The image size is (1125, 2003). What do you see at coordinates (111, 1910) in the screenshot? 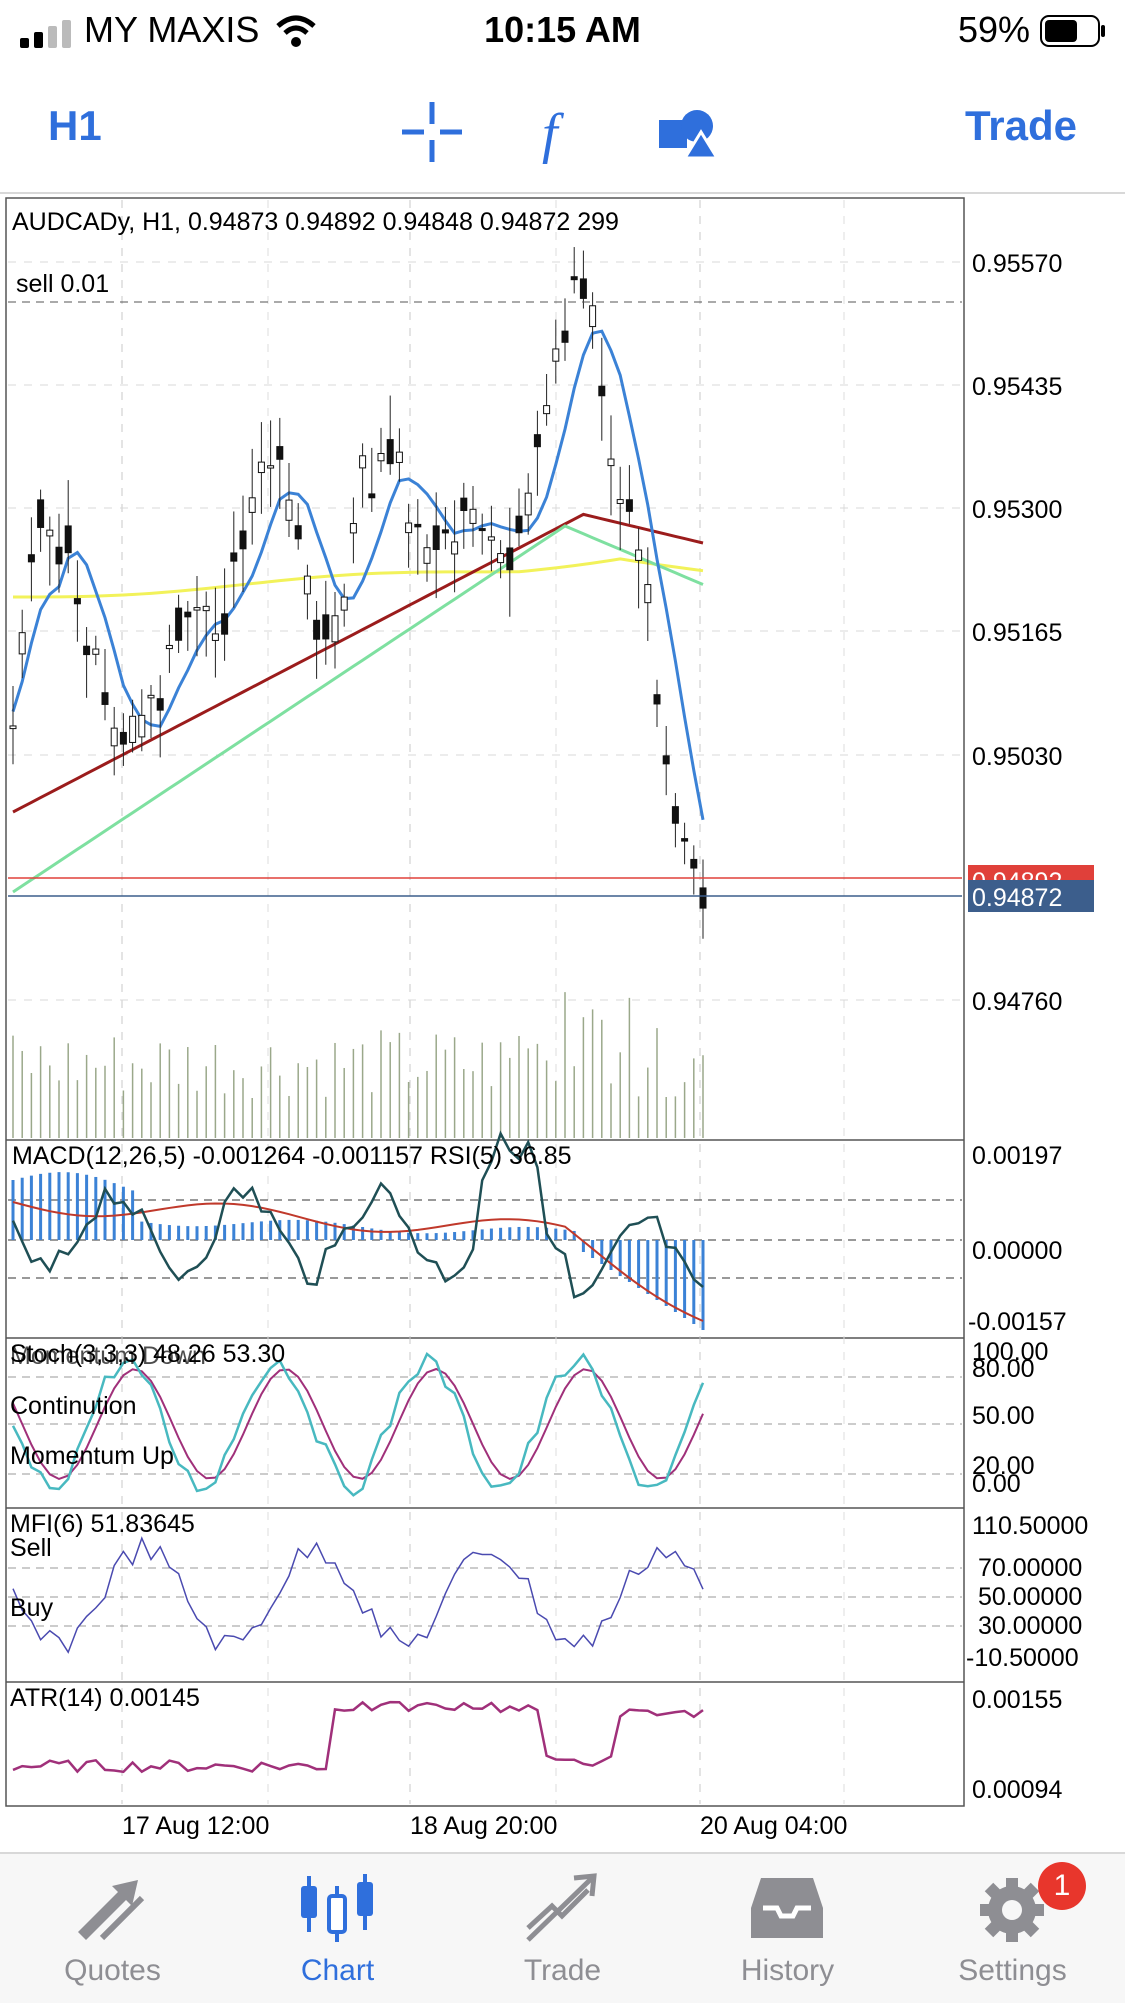
I see `quotes-icon` at bounding box center [111, 1910].